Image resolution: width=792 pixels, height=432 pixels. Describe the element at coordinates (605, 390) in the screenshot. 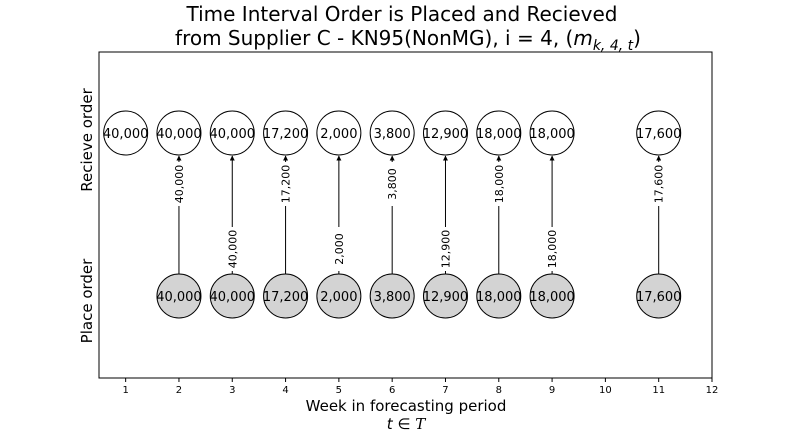

I see `x-tick-label: 10` at that location.